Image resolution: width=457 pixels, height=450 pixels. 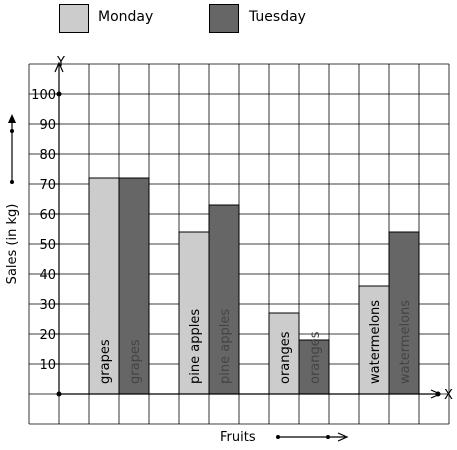 I want to click on x-axis-letter: X, so click(x=448, y=395).